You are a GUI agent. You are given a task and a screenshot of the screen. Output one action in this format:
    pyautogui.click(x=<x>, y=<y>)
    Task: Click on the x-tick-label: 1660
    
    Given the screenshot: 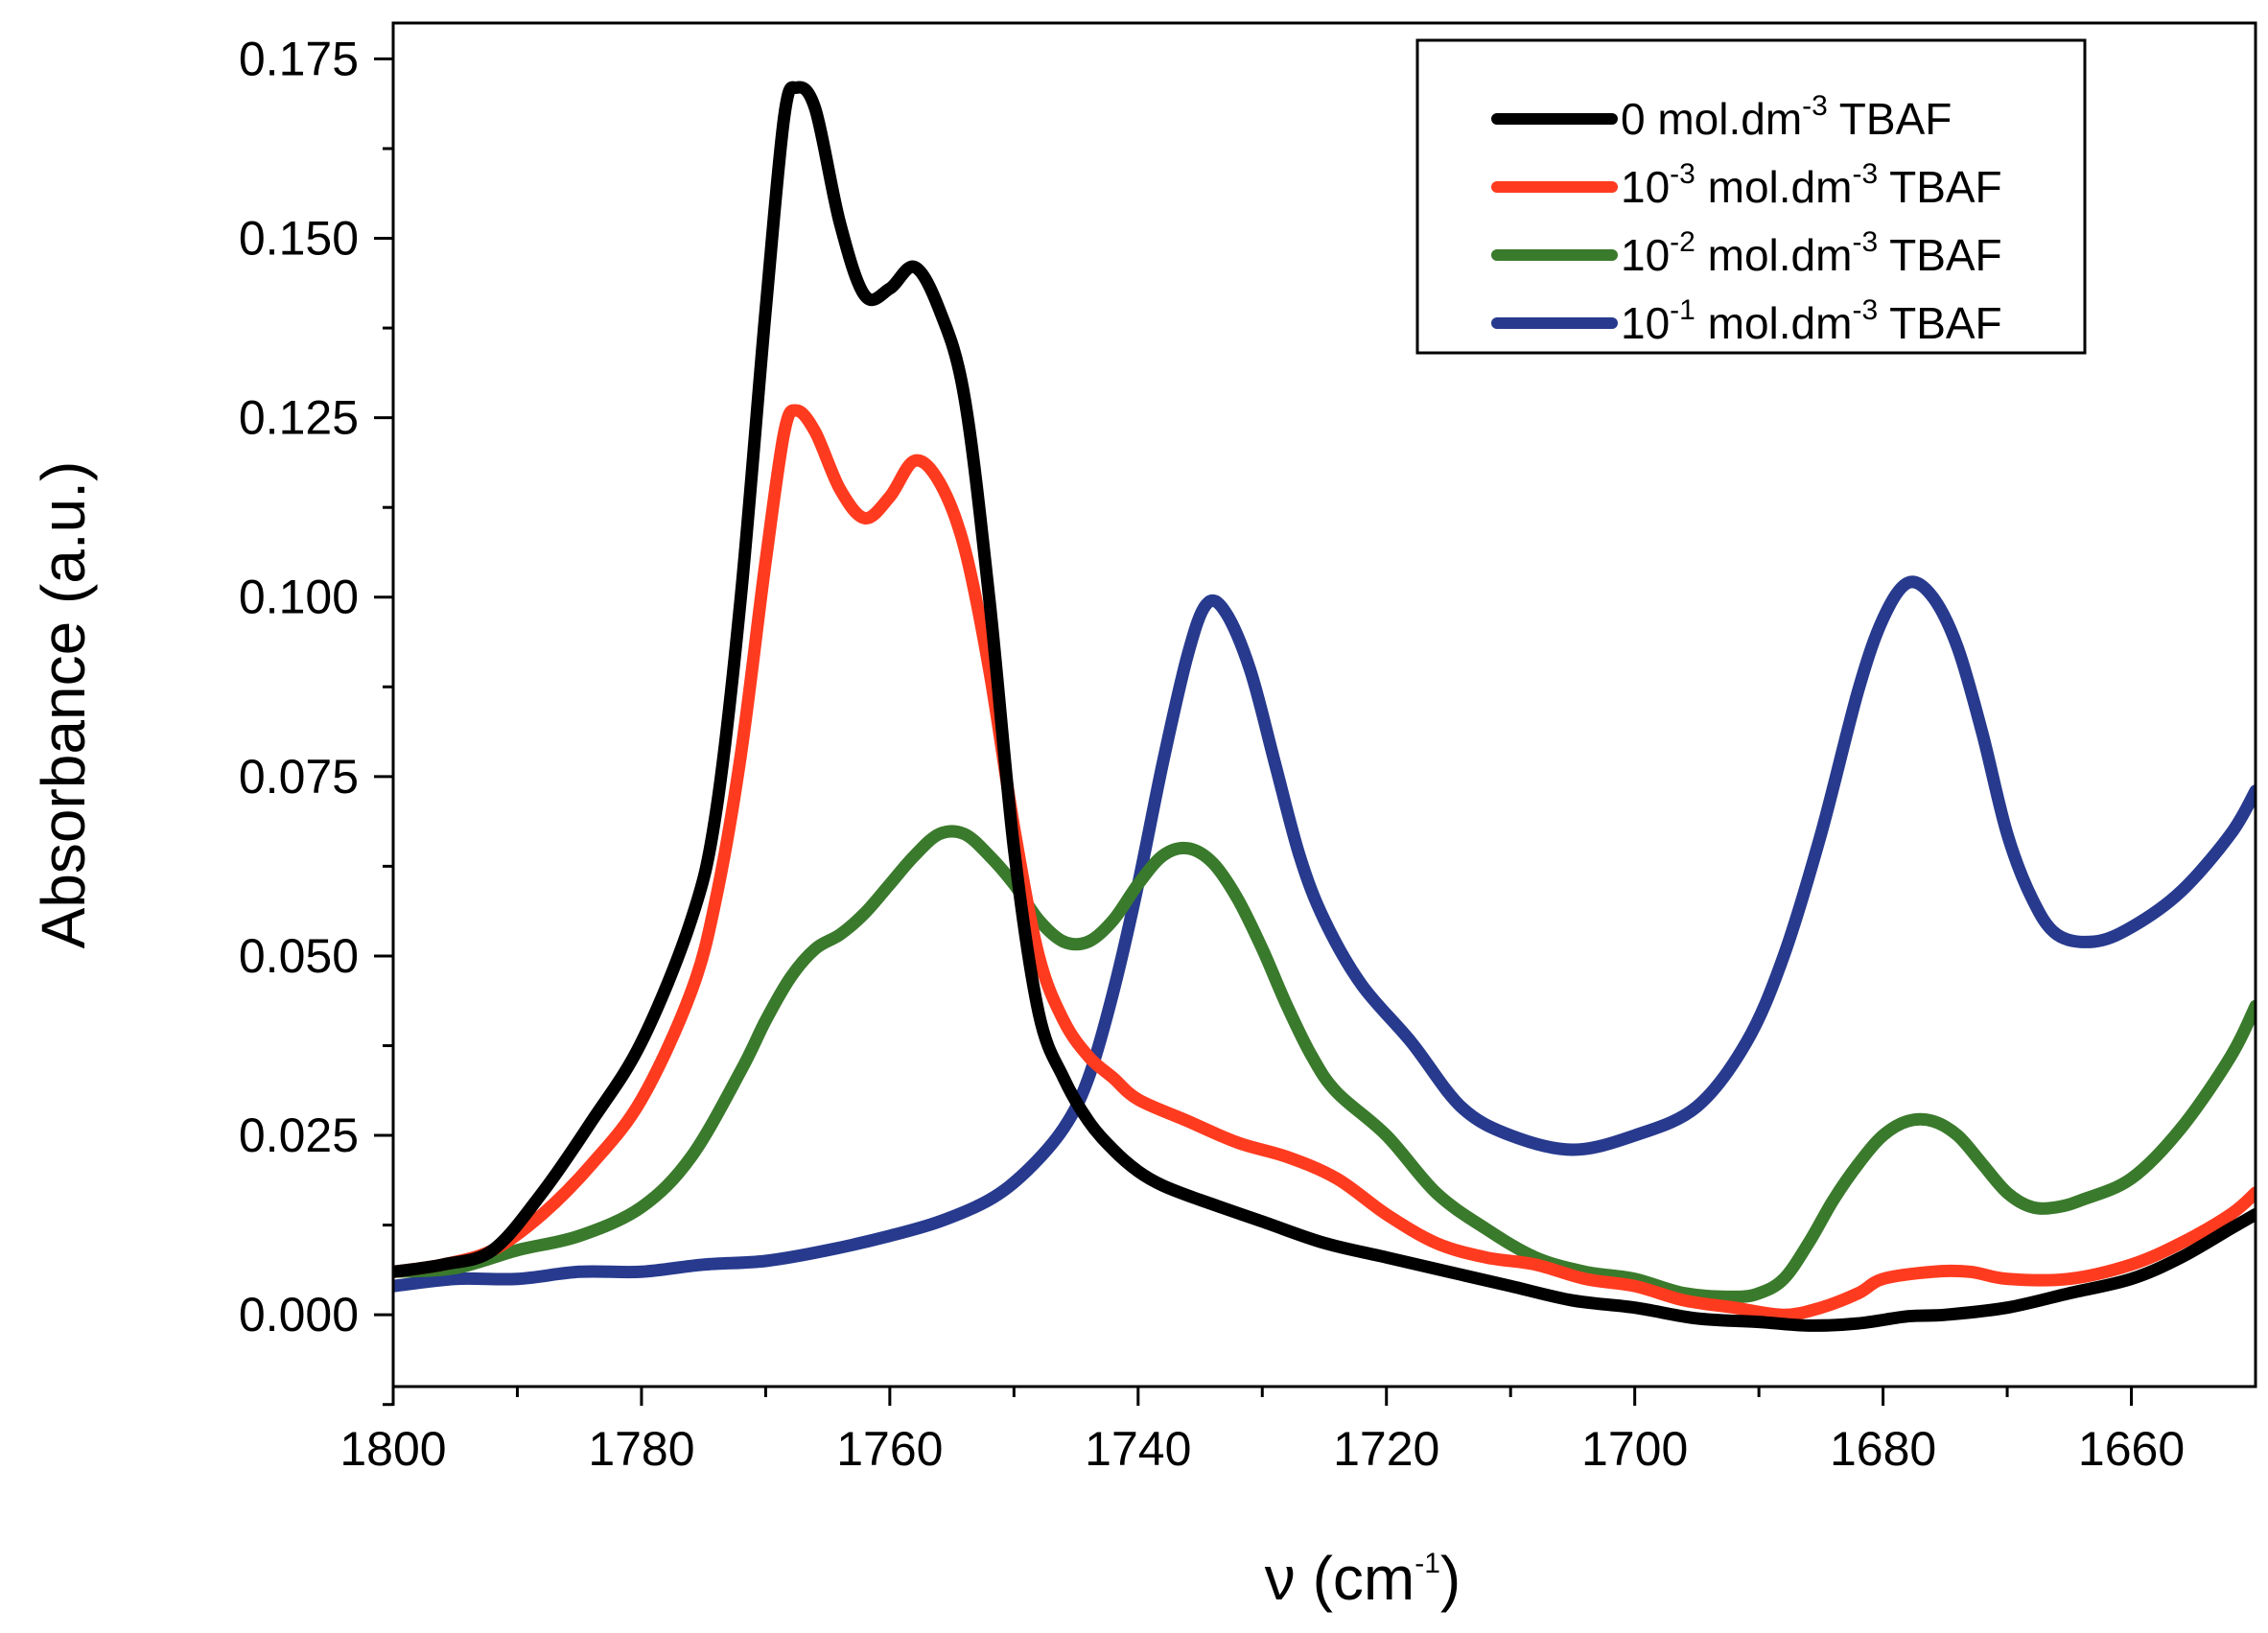 What is the action you would take?
    pyautogui.click(x=2132, y=1449)
    